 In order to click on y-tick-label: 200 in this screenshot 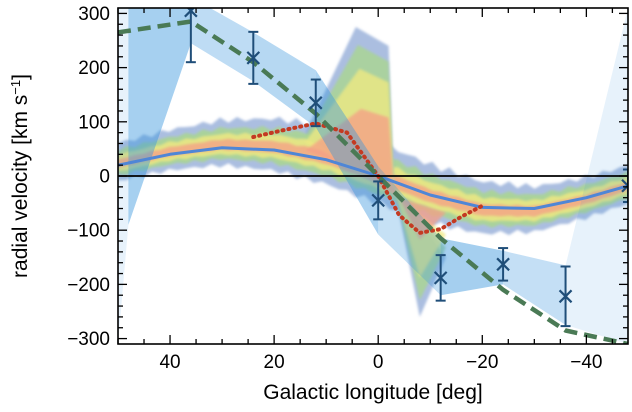, I will do `click(94, 68)`.